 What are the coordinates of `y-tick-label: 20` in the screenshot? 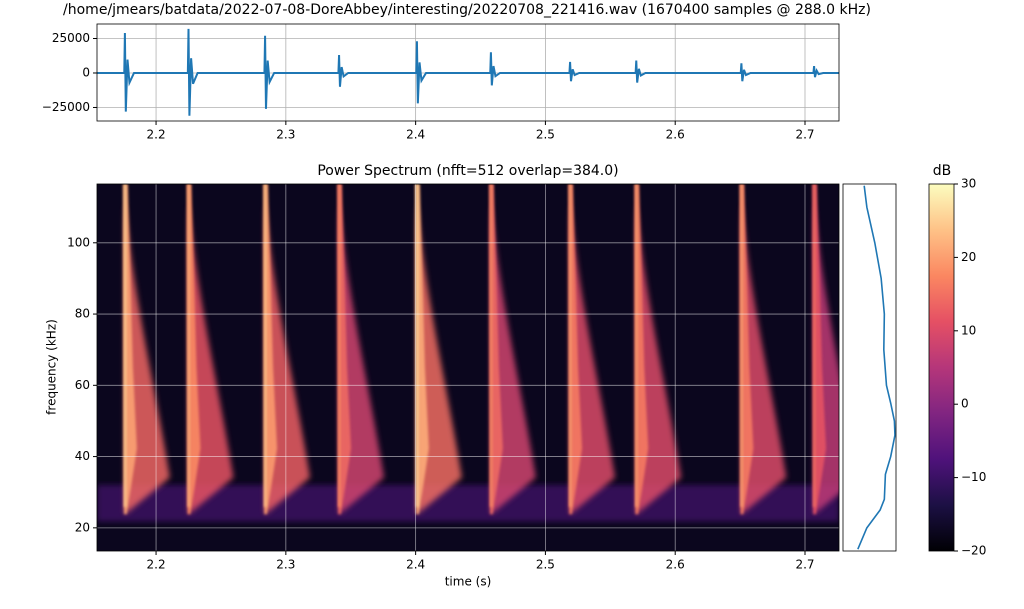 It's located at (82, 527).